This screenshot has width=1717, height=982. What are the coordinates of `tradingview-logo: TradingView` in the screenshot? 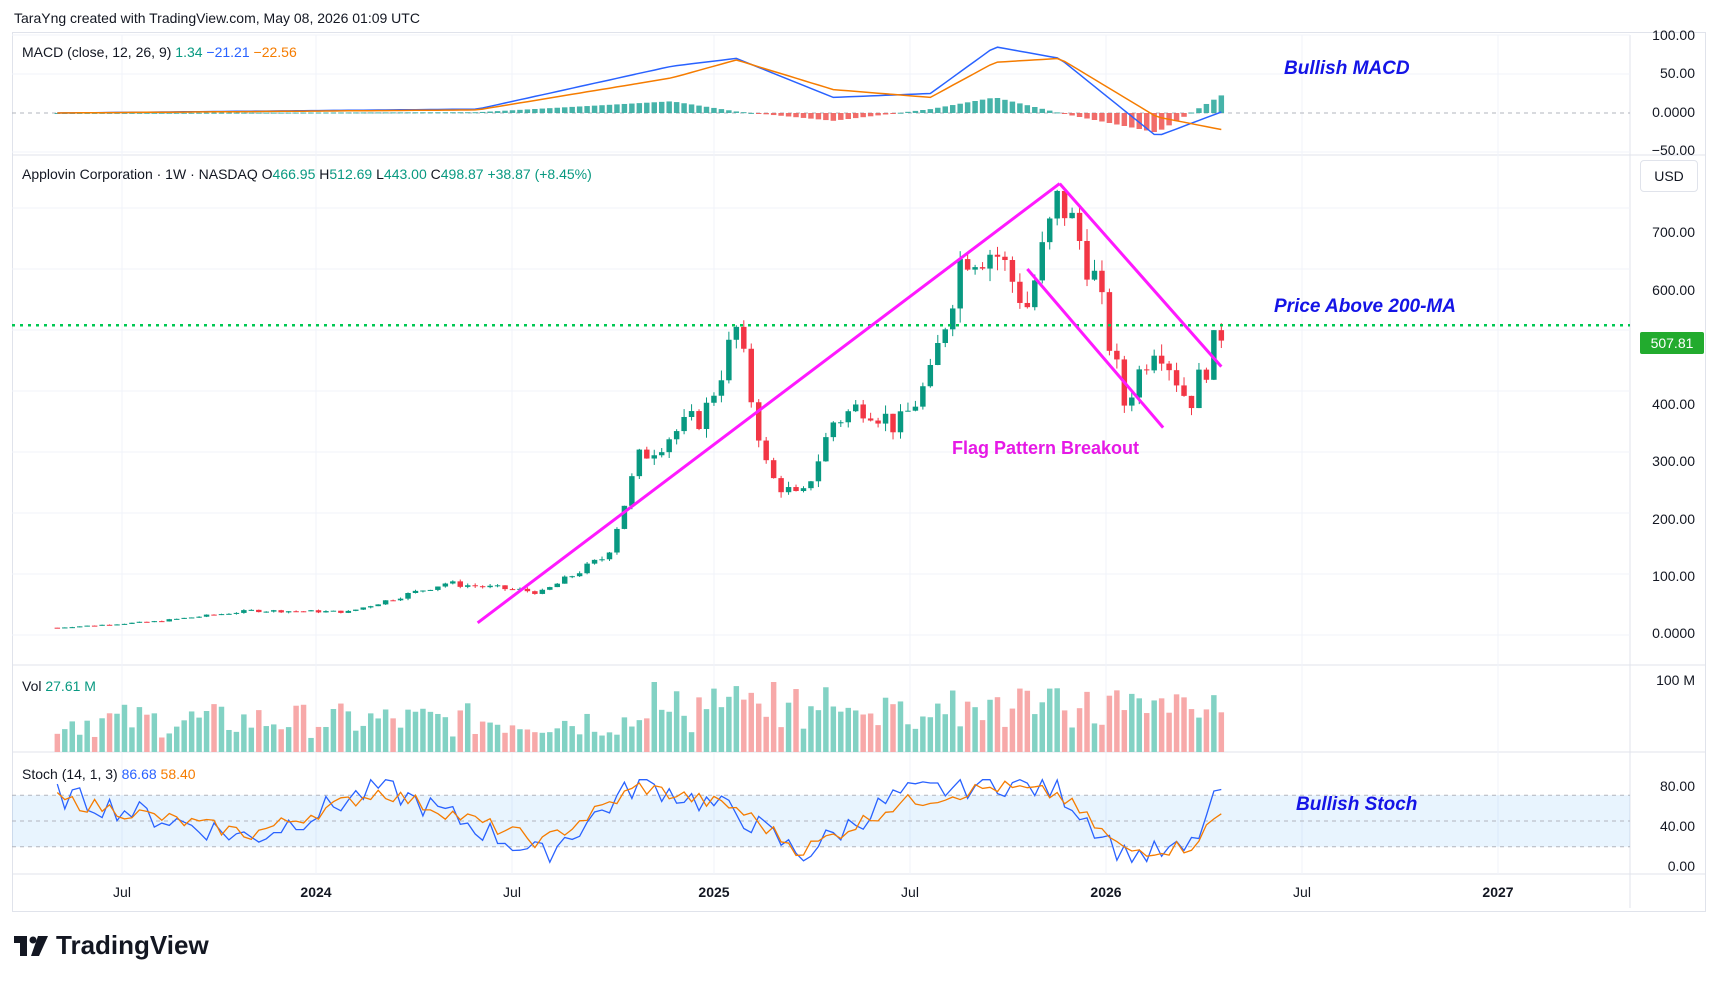 It's located at (111, 945).